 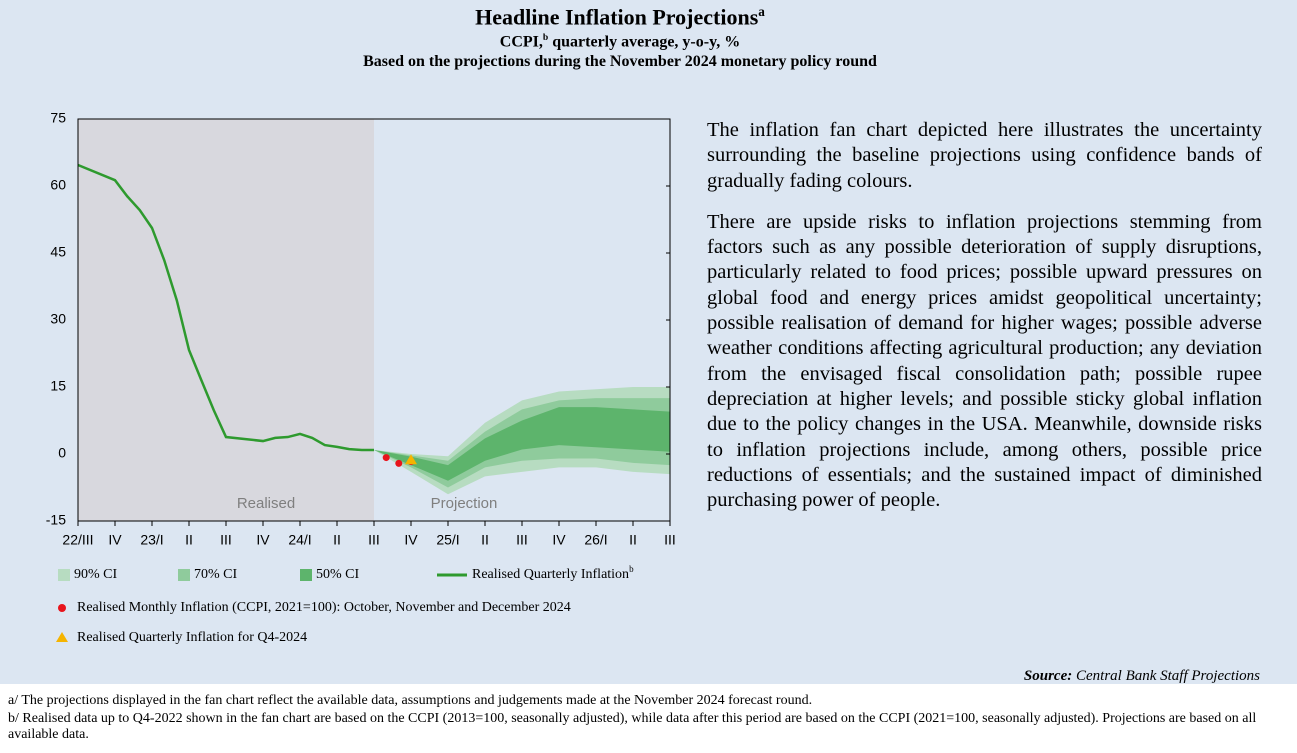 What do you see at coordinates (338, 574) in the screenshot?
I see `legend-label: 50% CI` at bounding box center [338, 574].